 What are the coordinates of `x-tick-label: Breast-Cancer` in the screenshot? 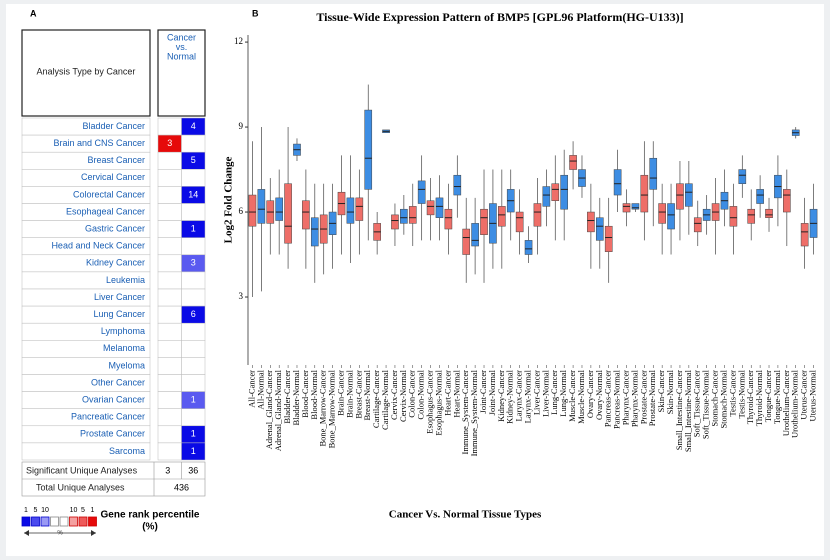 It's located at (358, 394).